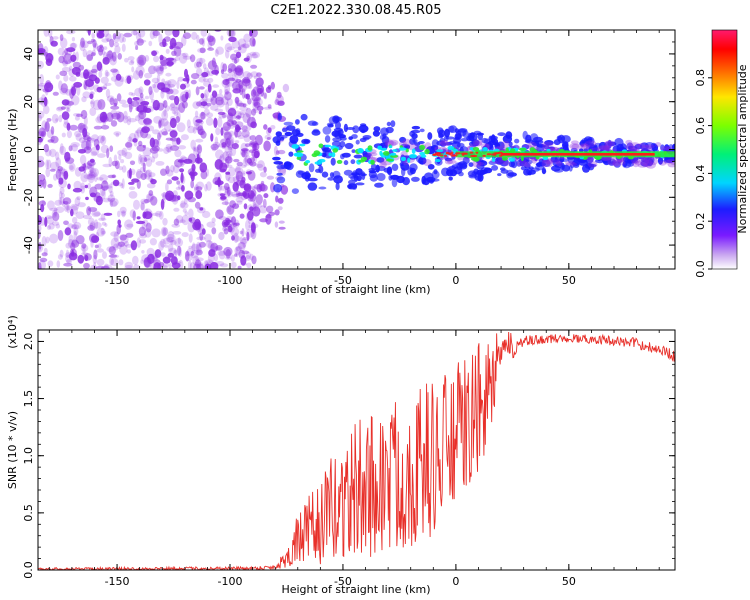 The height and width of the screenshot is (600, 750). What do you see at coordinates (343, 280) in the screenshot?
I see `x-tick-label: -50` at bounding box center [343, 280].